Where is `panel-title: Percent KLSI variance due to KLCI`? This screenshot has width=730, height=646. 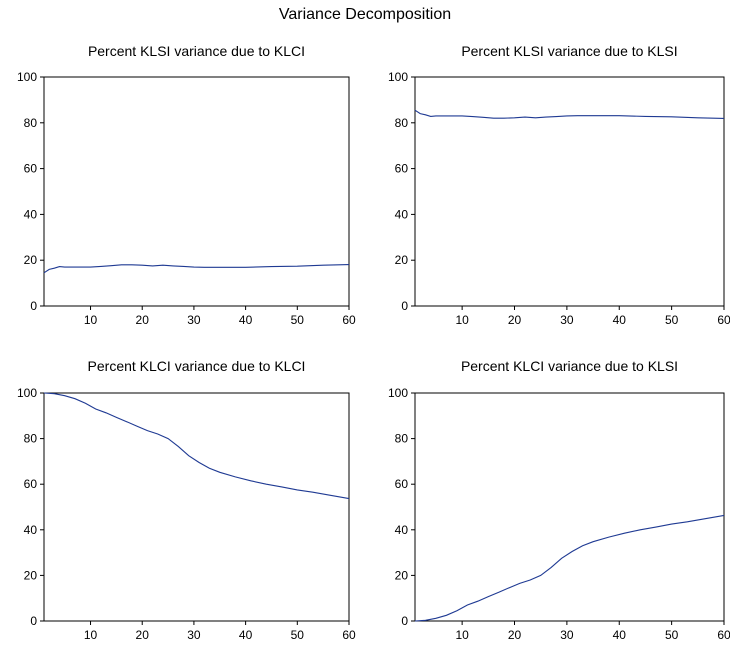
panel-title: Percent KLSI variance due to KLCI is located at coordinates (196, 51).